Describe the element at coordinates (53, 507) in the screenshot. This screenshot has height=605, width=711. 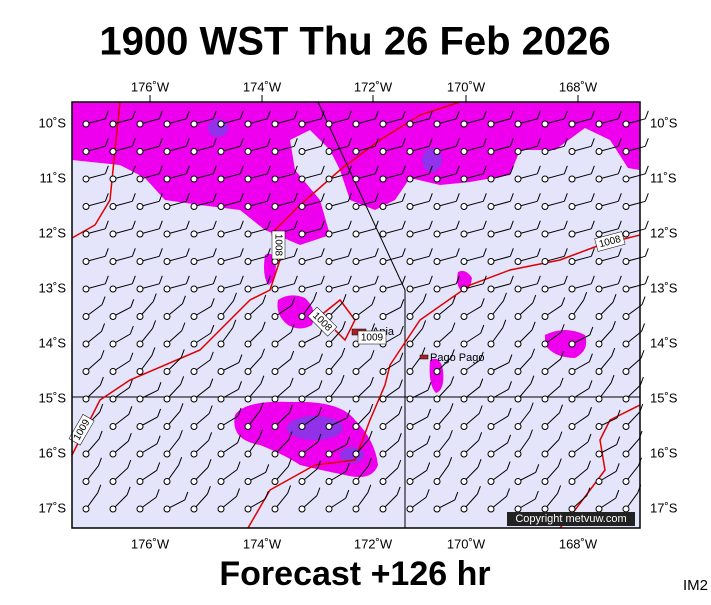
I see `lat-label: 17˚S` at that location.